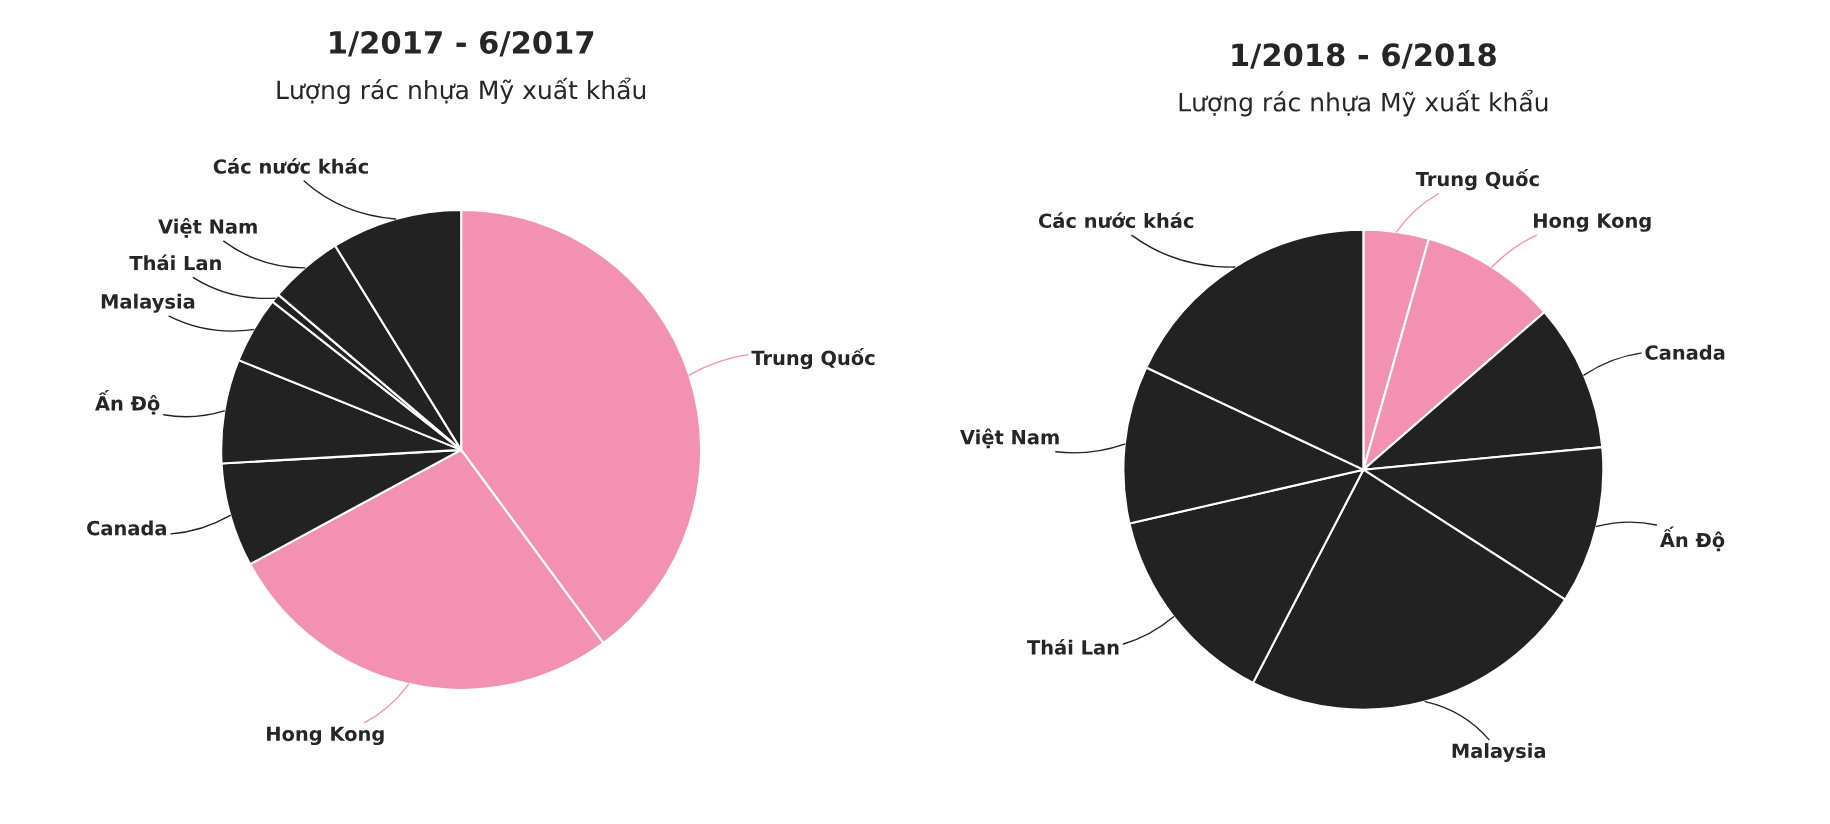 The height and width of the screenshot is (824, 1830). Describe the element at coordinates (462, 43) in the screenshot. I see `chart-title: 1/2017 - 6/2017` at that location.